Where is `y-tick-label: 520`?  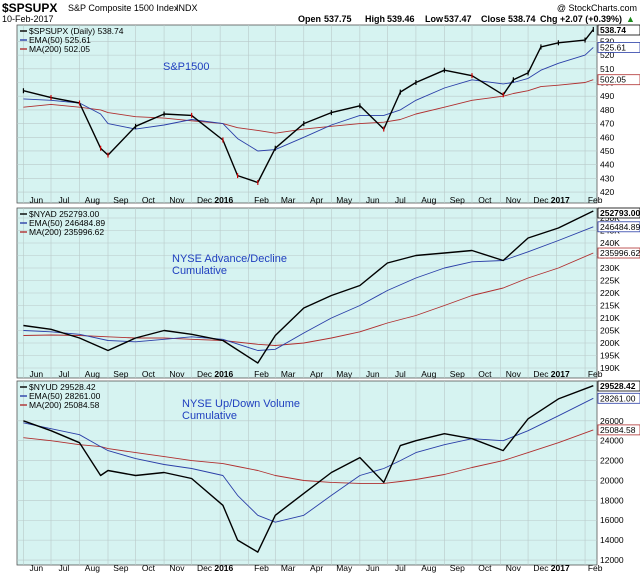
y-tick-label: 520 is located at coordinates (607, 55).